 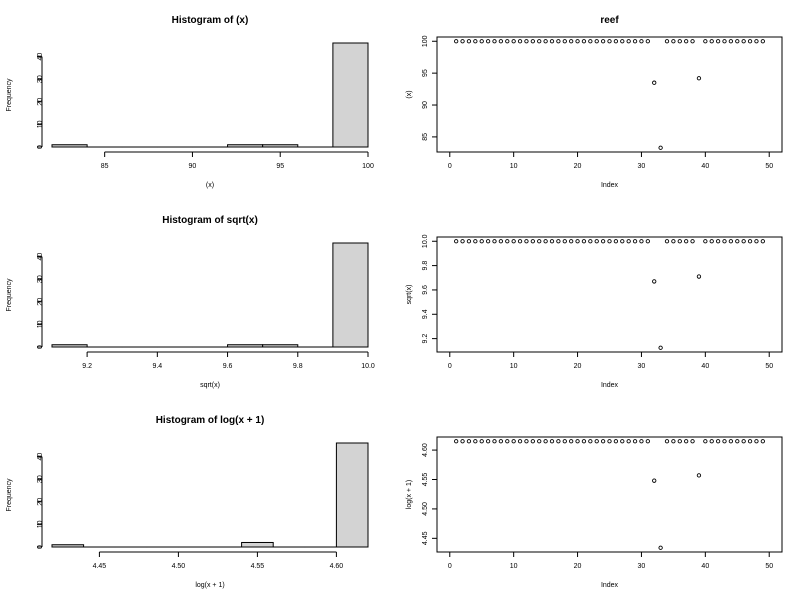 What do you see at coordinates (769, 366) in the screenshot?
I see `x-tick-label: 50` at bounding box center [769, 366].